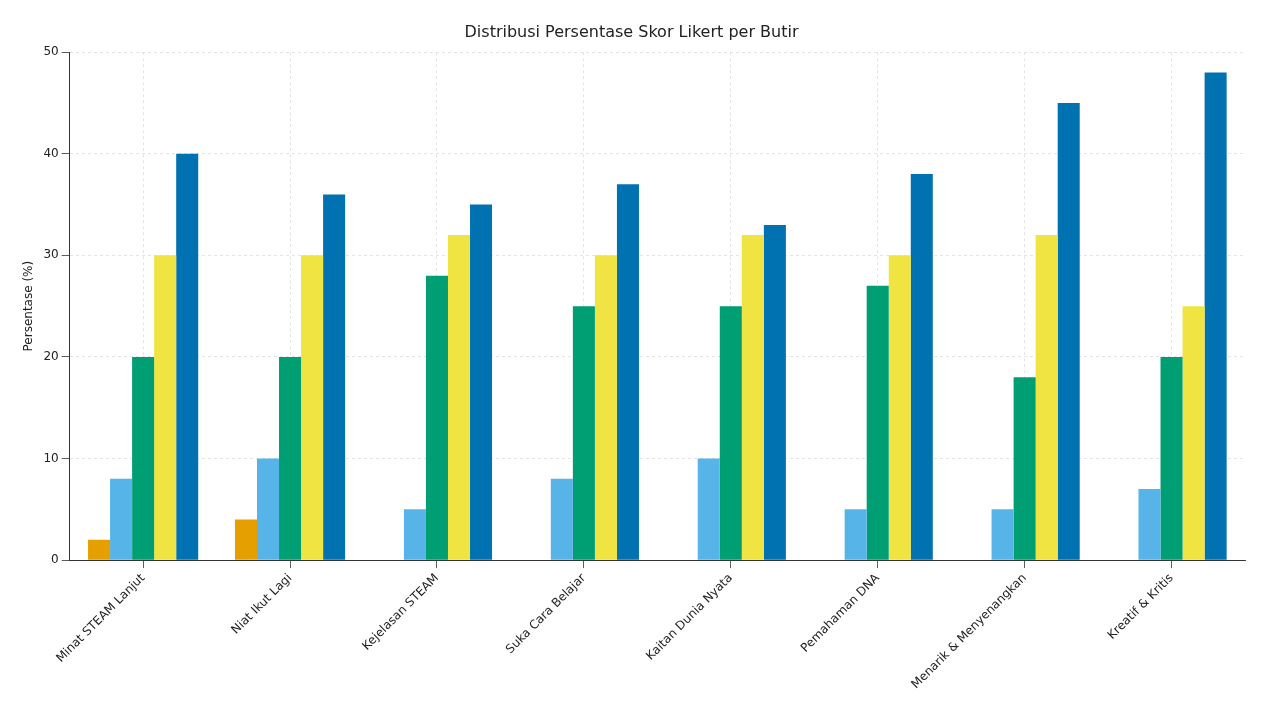  I want to click on y-tick-label: 0, so click(55, 559).